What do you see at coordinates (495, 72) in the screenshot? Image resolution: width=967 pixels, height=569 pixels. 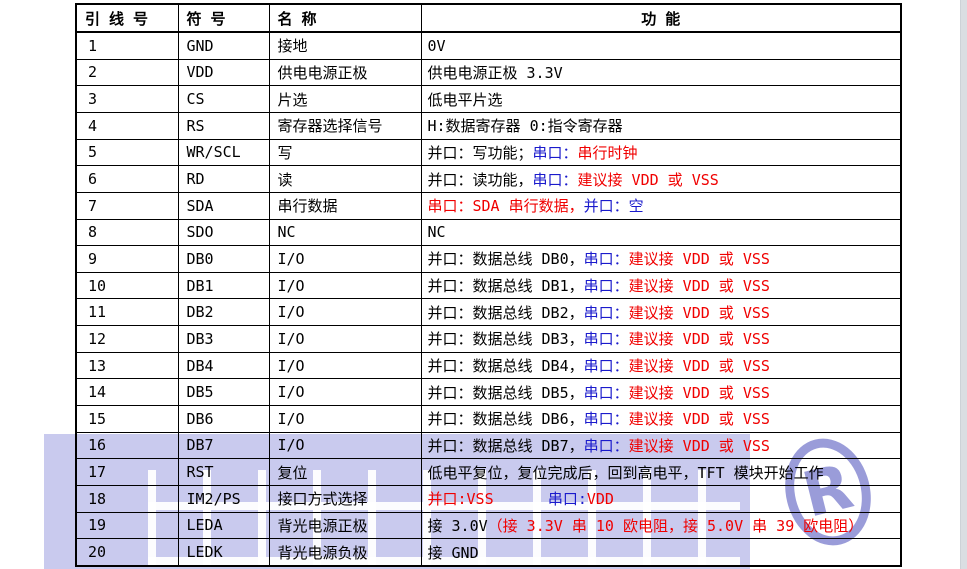 I see `function-segment: 供电电源正极 3.3V` at bounding box center [495, 72].